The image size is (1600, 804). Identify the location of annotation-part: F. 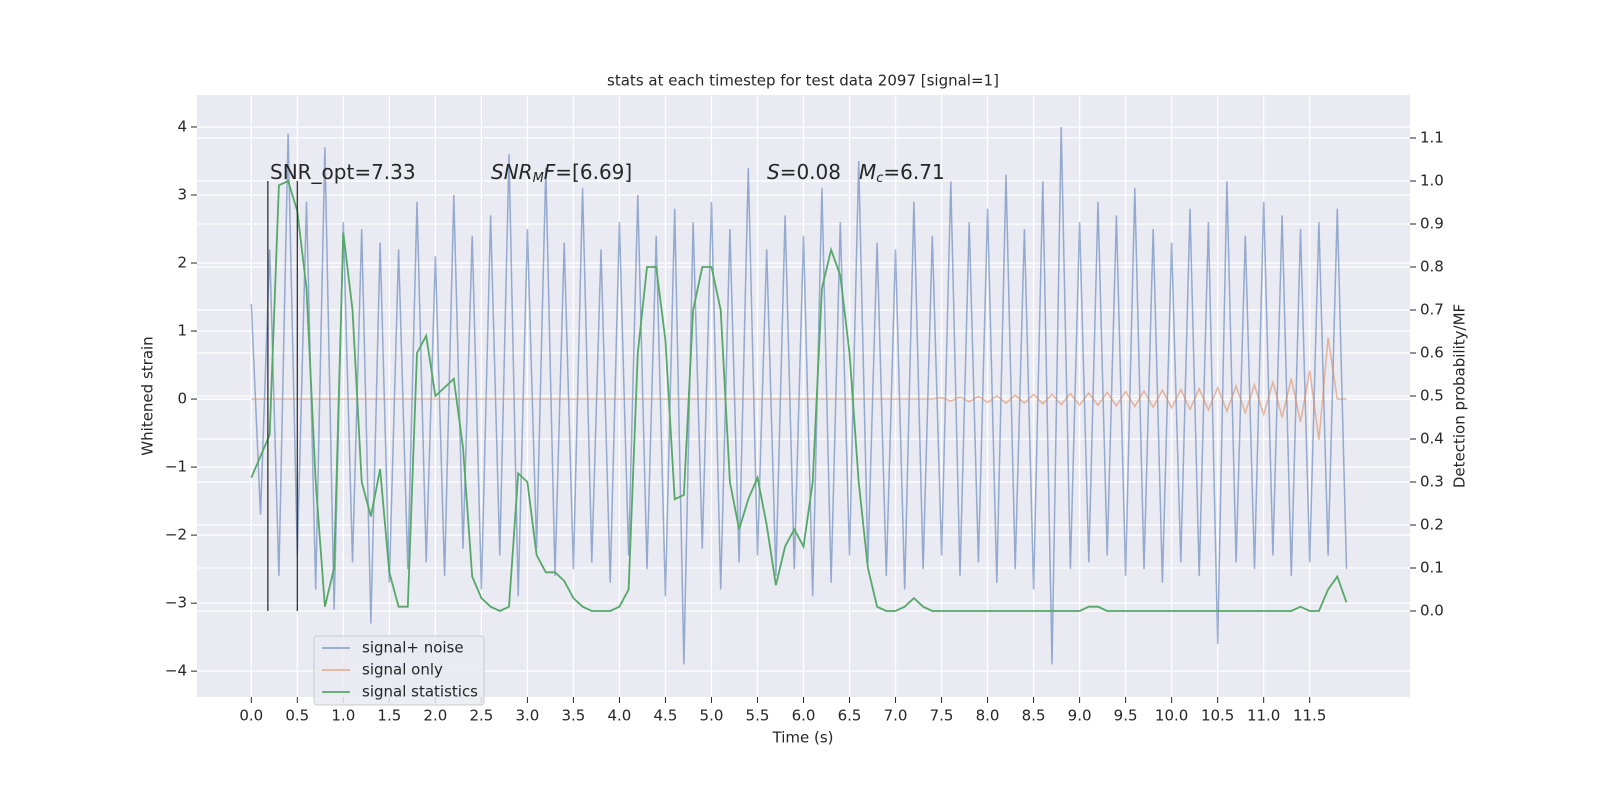
(550, 172).